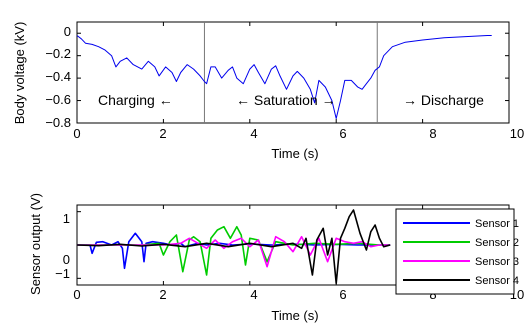  What do you see at coordinates (457, 251) in the screenshot?
I see `legend: Sensor 1 Sensor 2 Sensor 3 Sensor 4` at bounding box center [457, 251].